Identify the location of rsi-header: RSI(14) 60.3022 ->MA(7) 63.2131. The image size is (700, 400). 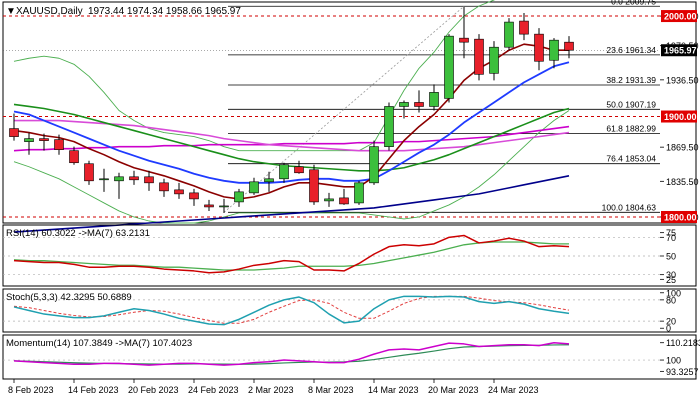
(78, 233).